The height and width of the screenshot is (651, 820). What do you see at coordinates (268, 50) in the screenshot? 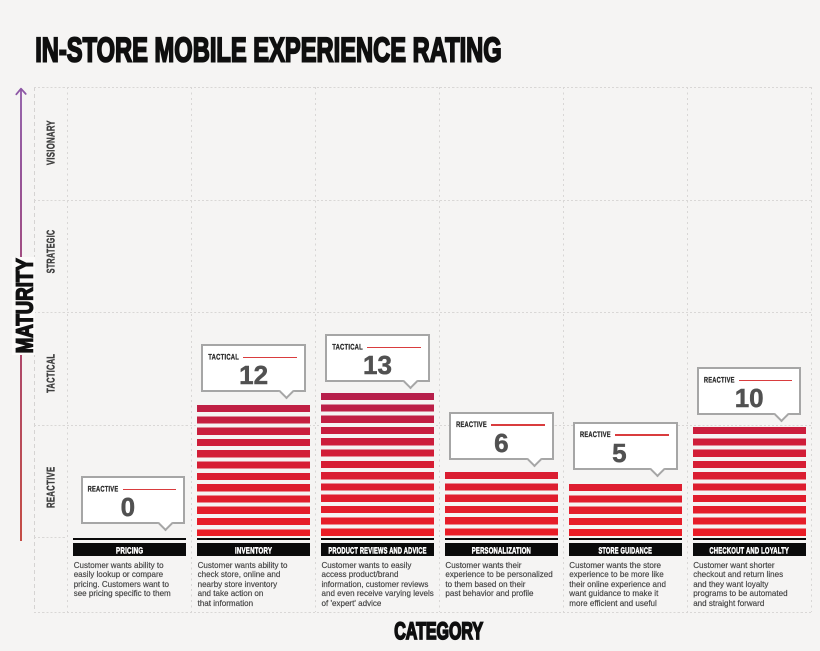
I see `svg-text:IN-STORE MOBILE EXPERIENCE RAT: IN-STORE MOBILE EXPERIENCE RATING` at bounding box center [268, 50].